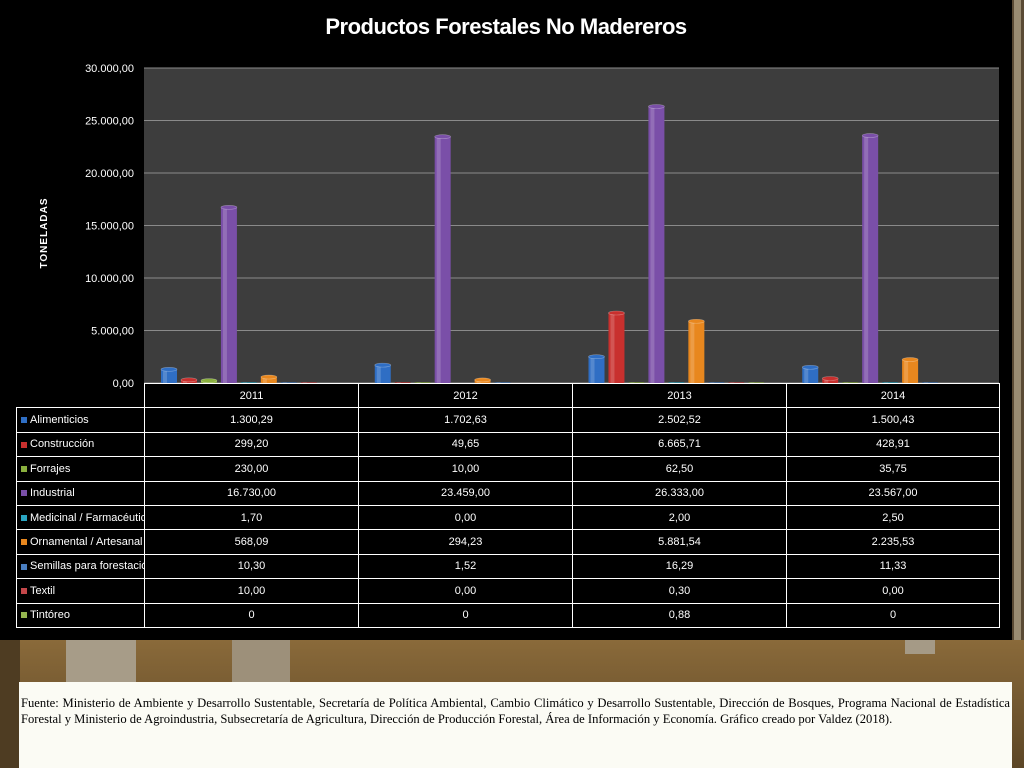 The width and height of the screenshot is (1024, 768). Describe the element at coordinates (508, 517) in the screenshot. I see `table-row: Medicinal / Farmacéutico 1,70 0,00 2,00 2,50` at that location.